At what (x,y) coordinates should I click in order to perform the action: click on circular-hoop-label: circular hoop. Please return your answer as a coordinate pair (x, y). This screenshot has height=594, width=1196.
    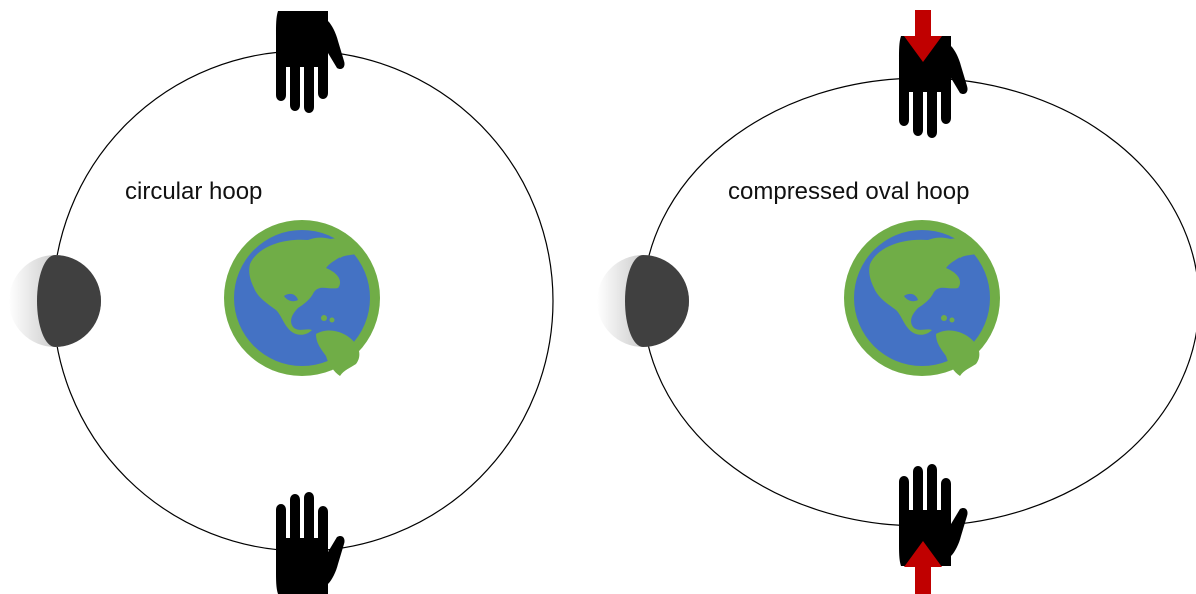
    Looking at the image, I should click on (193, 191).